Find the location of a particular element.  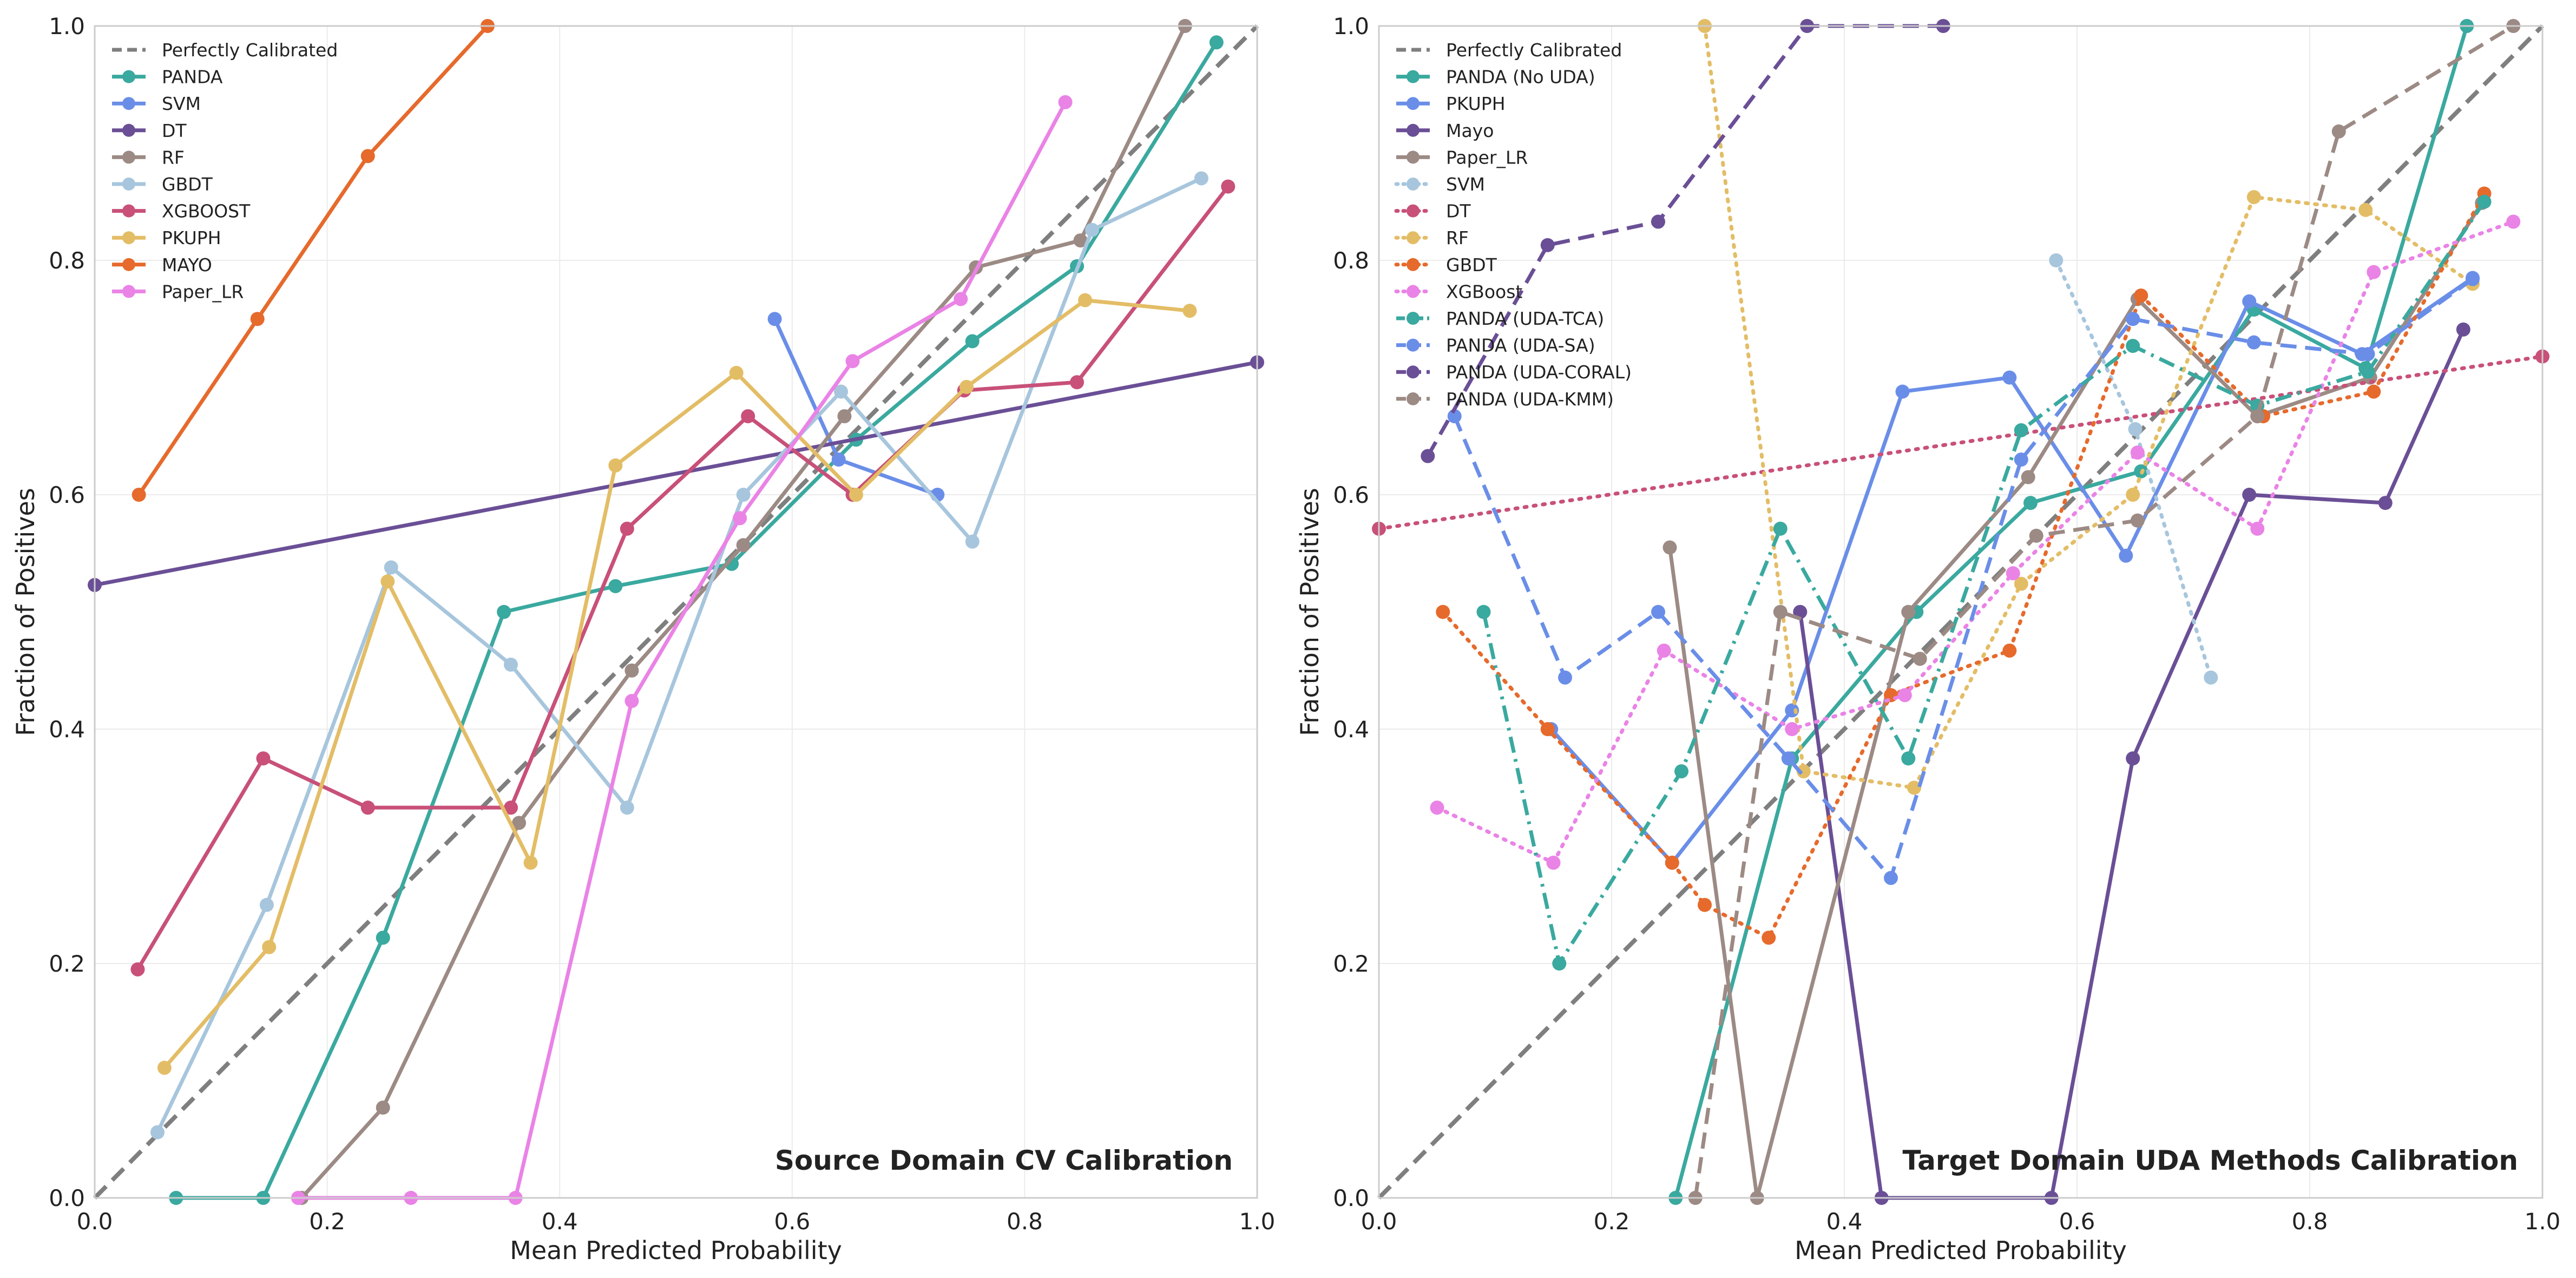

data-point-pkuph is located at coordinates (164, 1067).